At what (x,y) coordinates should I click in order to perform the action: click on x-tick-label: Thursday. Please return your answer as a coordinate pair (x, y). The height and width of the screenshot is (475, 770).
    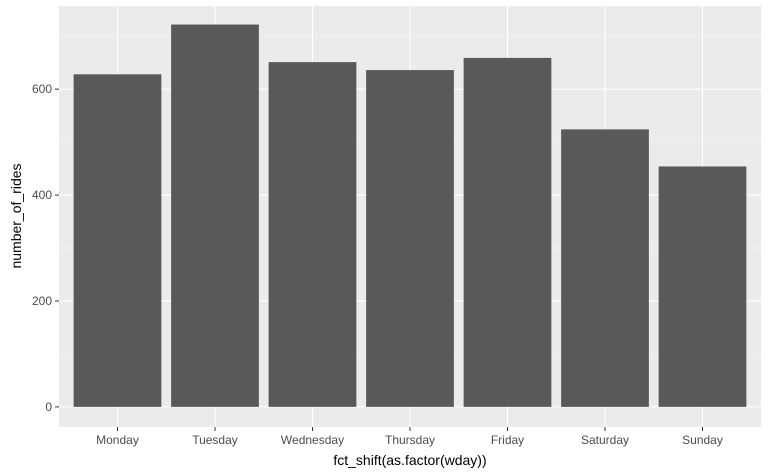
    Looking at the image, I should click on (410, 440).